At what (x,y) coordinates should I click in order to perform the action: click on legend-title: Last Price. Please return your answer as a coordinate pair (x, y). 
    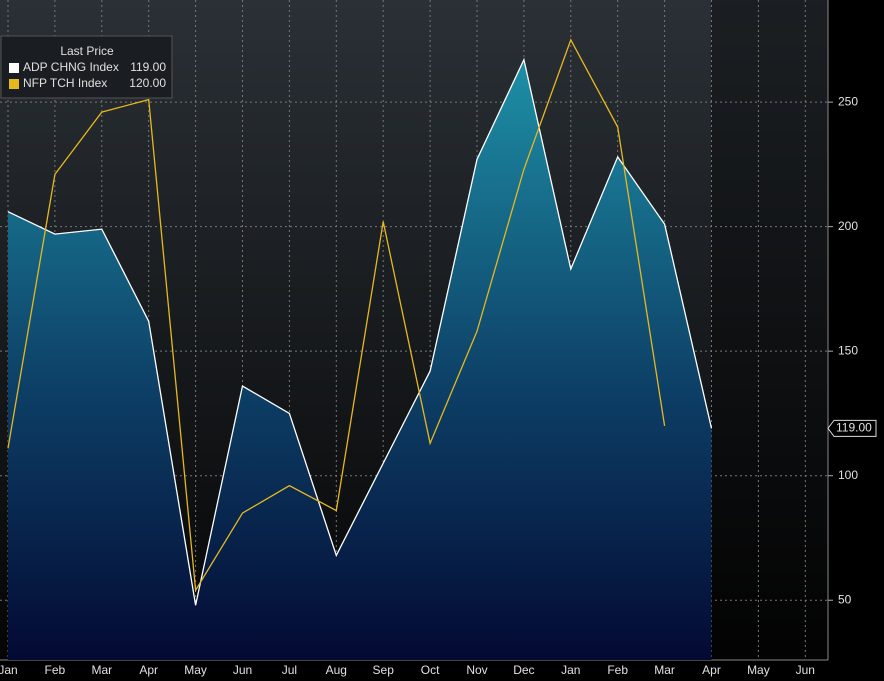
    Looking at the image, I should click on (87, 51).